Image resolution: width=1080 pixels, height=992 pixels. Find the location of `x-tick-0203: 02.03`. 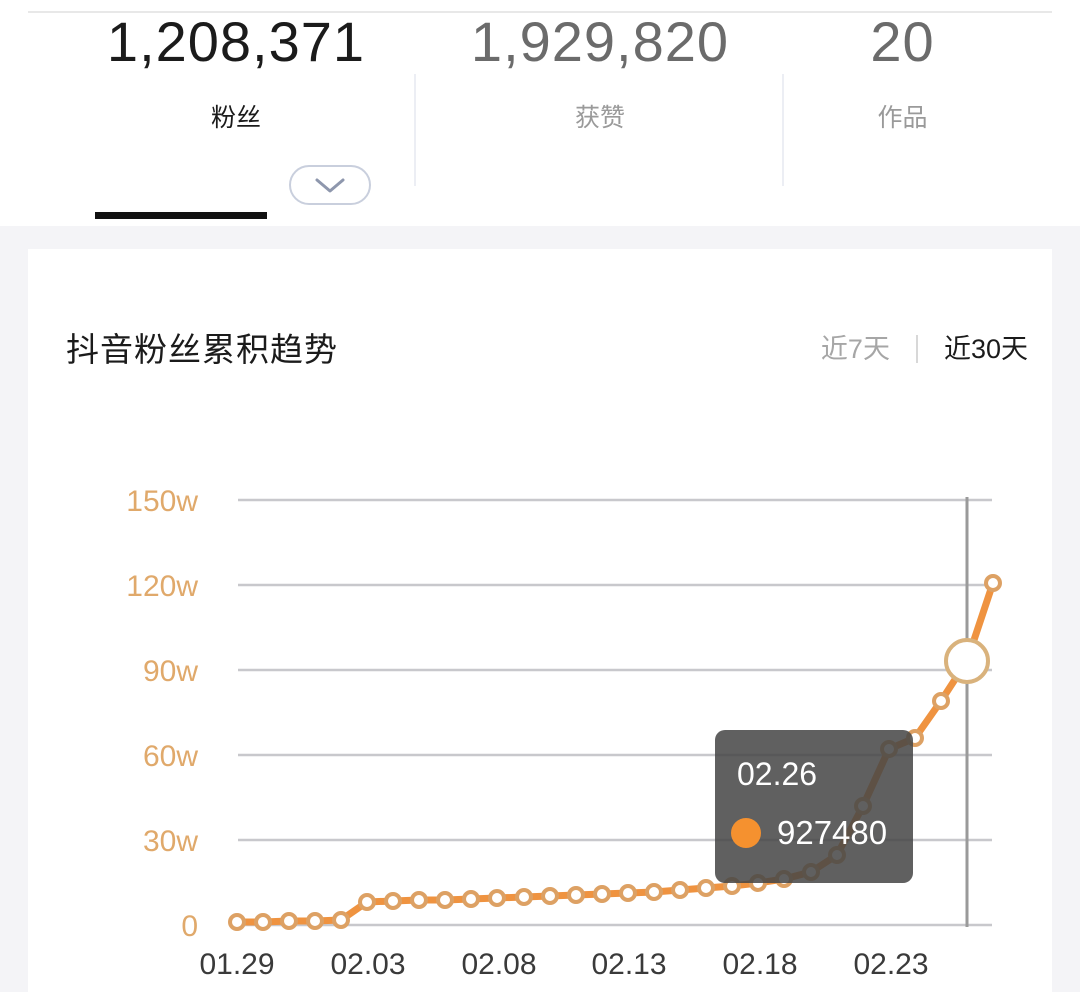

x-tick-0203: 02.03 is located at coordinates (368, 964).